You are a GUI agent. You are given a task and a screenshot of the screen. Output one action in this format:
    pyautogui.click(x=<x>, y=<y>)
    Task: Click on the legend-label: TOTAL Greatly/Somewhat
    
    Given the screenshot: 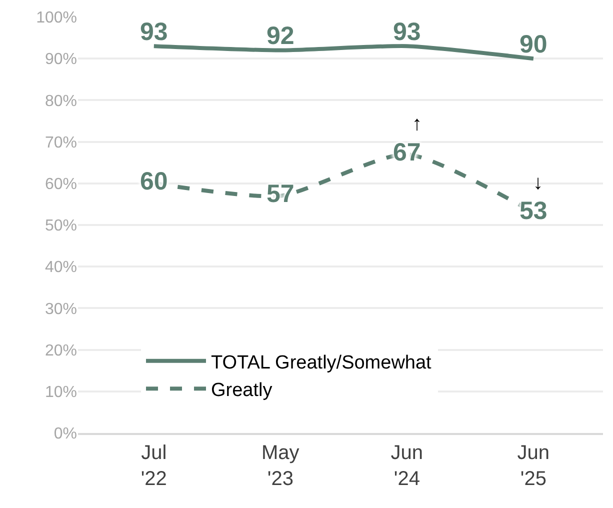 What is the action you would take?
    pyautogui.click(x=321, y=363)
    